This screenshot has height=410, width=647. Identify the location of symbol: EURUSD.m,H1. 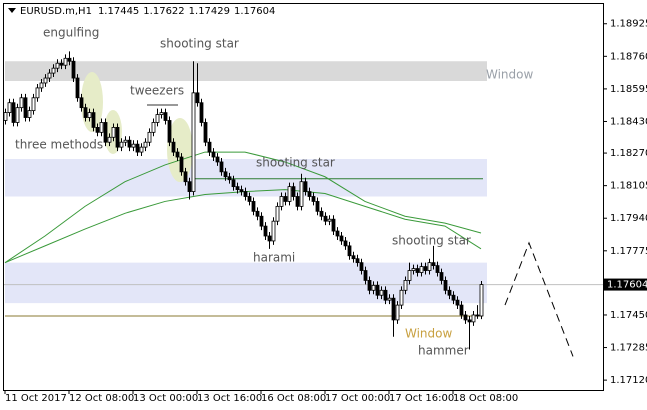
(56, 11).